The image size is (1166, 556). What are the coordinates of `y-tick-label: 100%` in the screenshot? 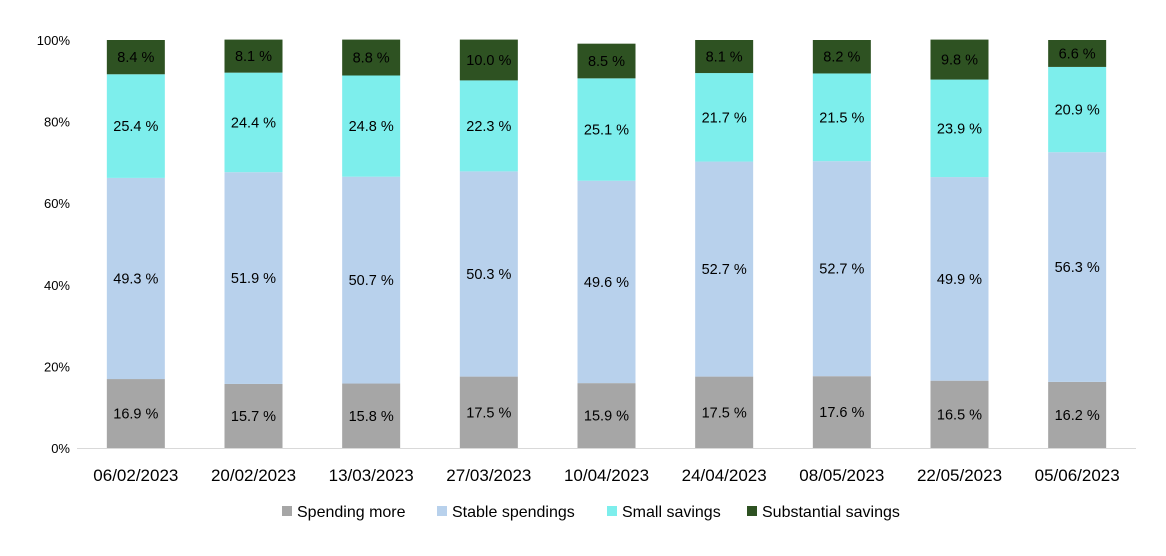 It's located at (54, 40).